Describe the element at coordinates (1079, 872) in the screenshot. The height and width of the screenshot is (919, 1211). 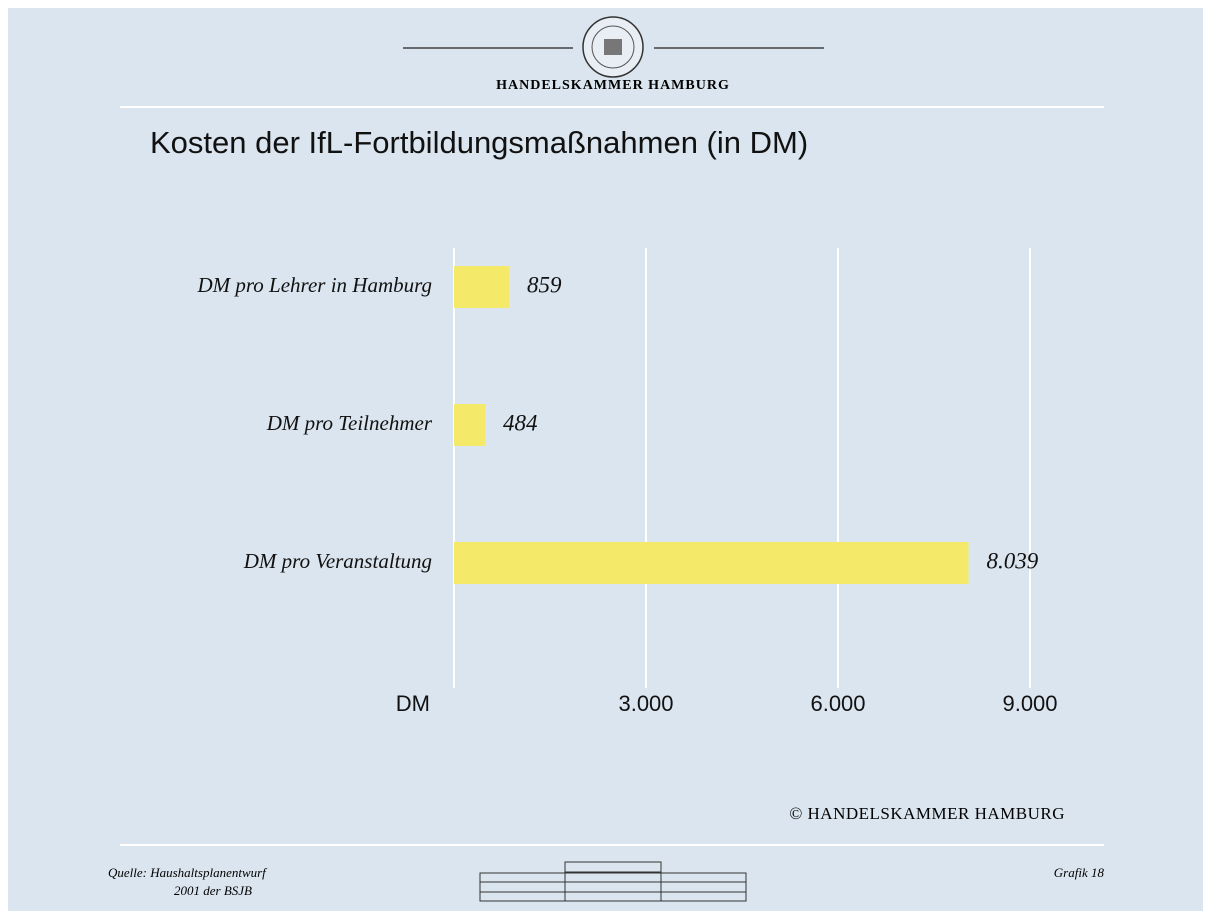
I see `page-number: Grafik 18` at that location.